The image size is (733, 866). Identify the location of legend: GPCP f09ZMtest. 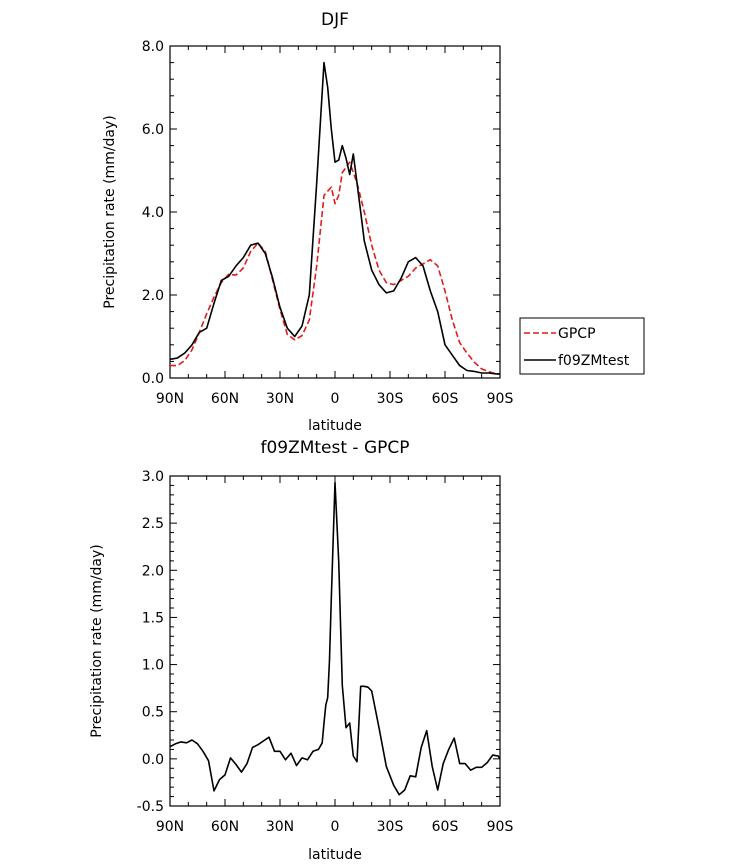
(582, 346).